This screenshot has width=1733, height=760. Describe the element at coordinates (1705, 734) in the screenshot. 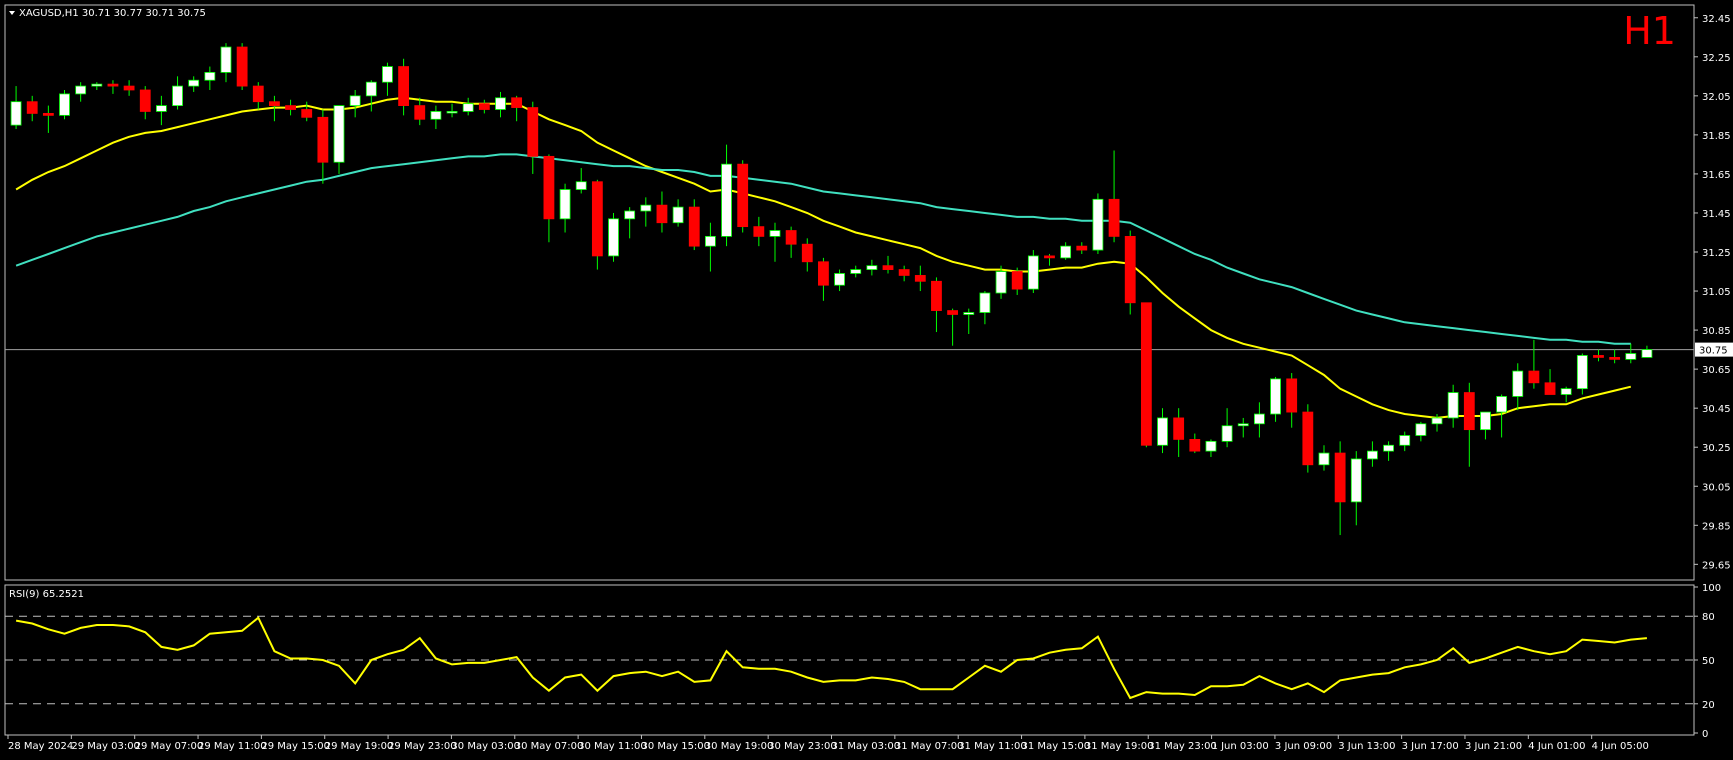

I see `rsi-tick-label: 0` at that location.